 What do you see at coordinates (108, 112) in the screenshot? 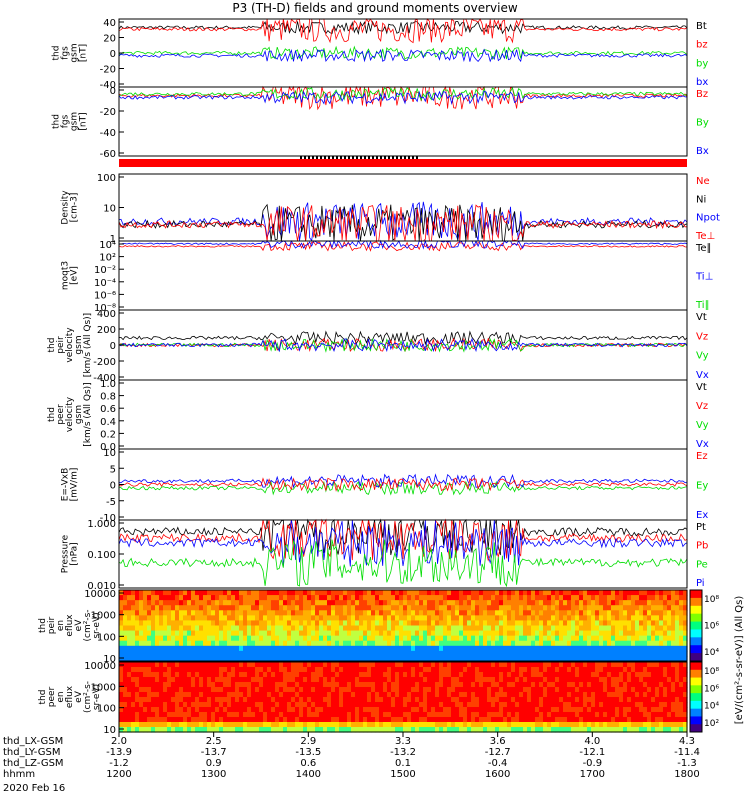
I see `y-tick-label: -20` at bounding box center [108, 112].